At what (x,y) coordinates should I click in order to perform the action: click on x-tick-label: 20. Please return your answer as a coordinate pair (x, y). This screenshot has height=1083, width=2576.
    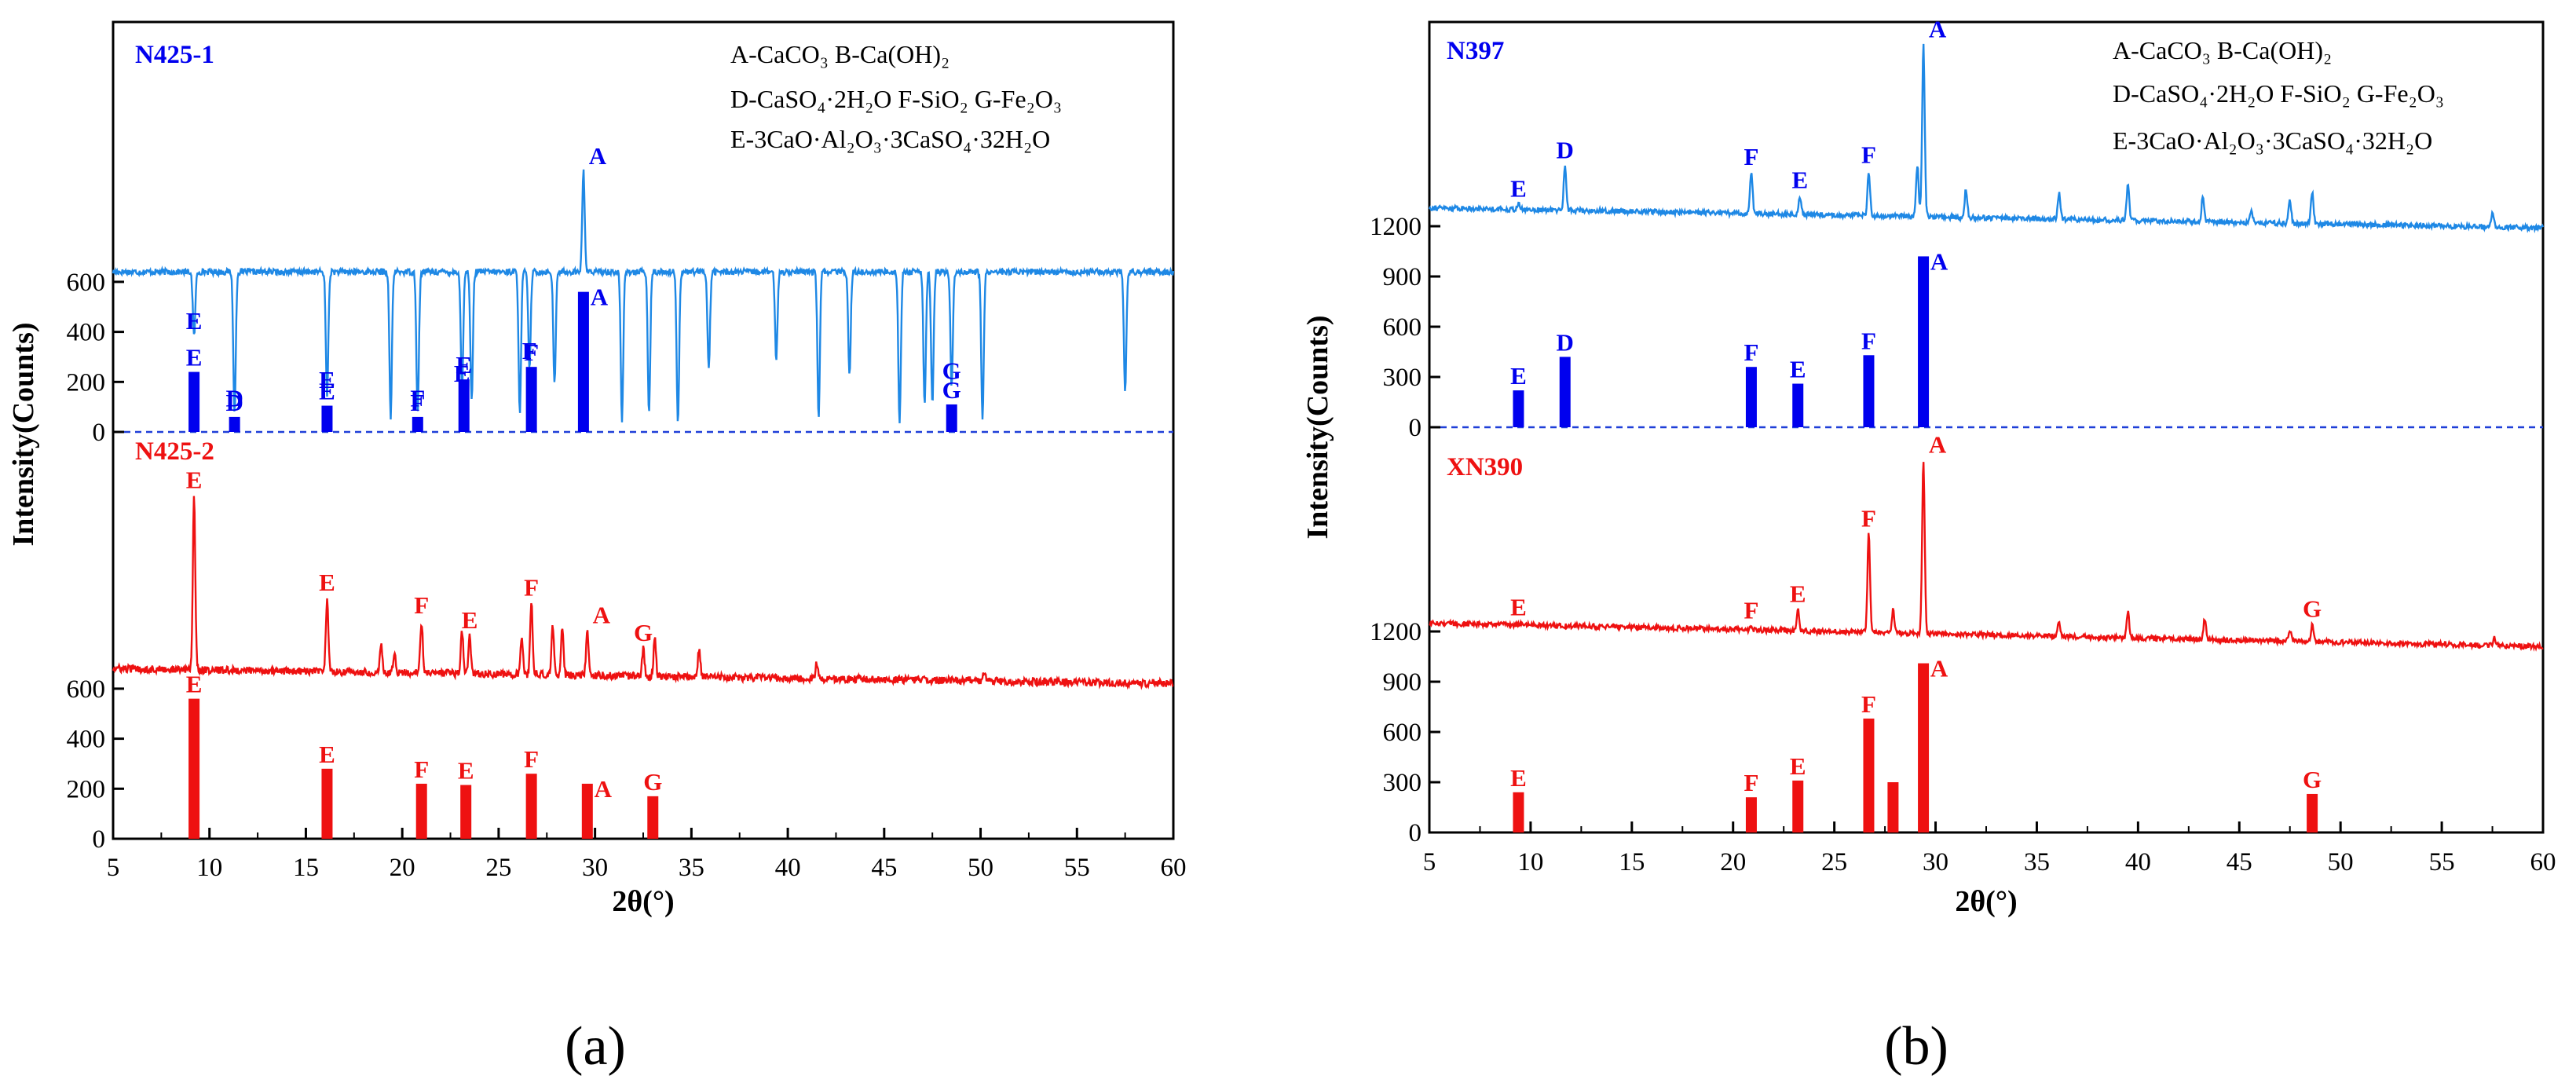
    Looking at the image, I should click on (402, 868).